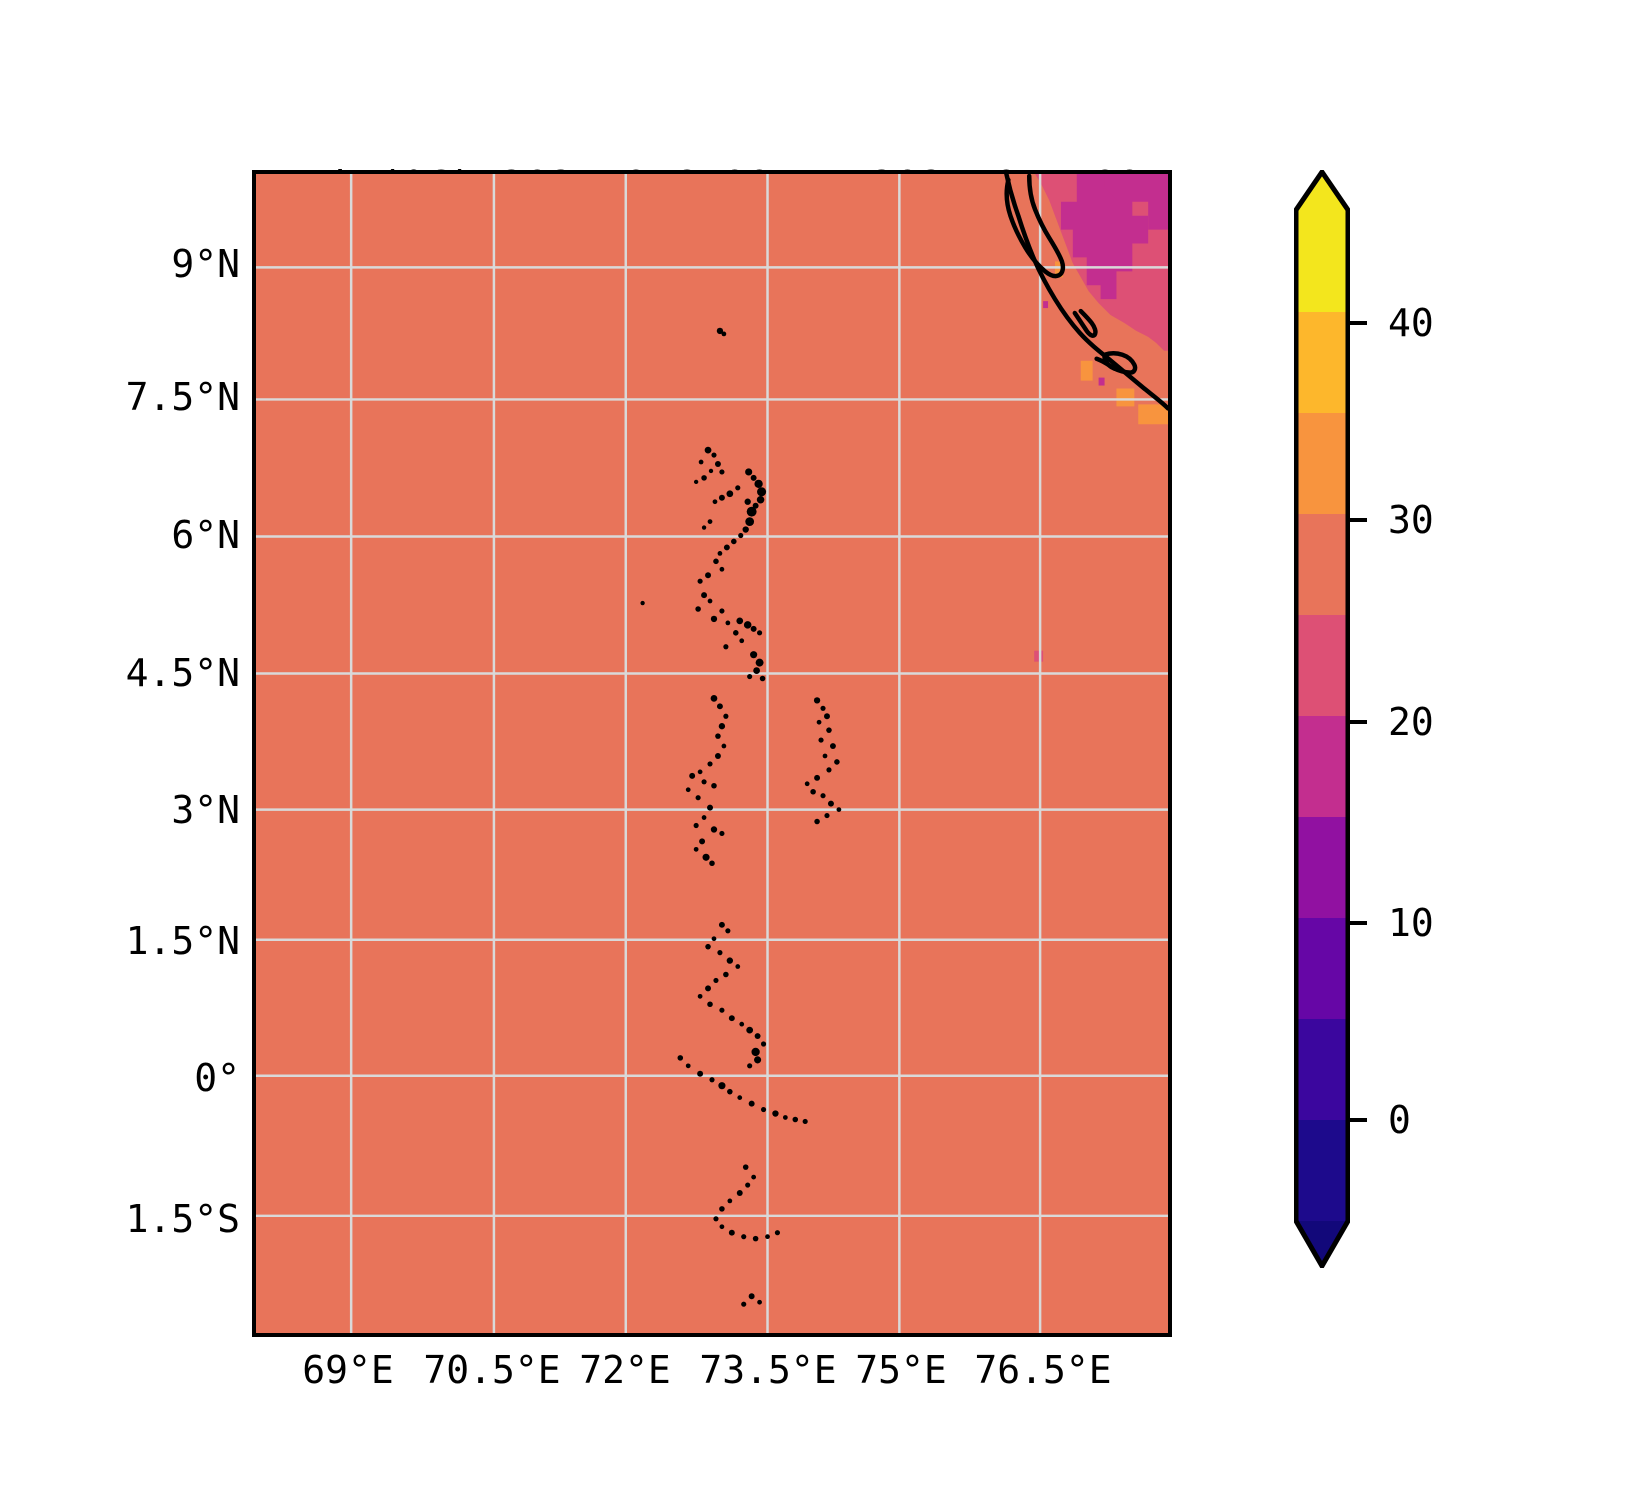 This screenshot has width=1650, height=1500. I want to click on india-southwest-coastline, so click(1086, 292).